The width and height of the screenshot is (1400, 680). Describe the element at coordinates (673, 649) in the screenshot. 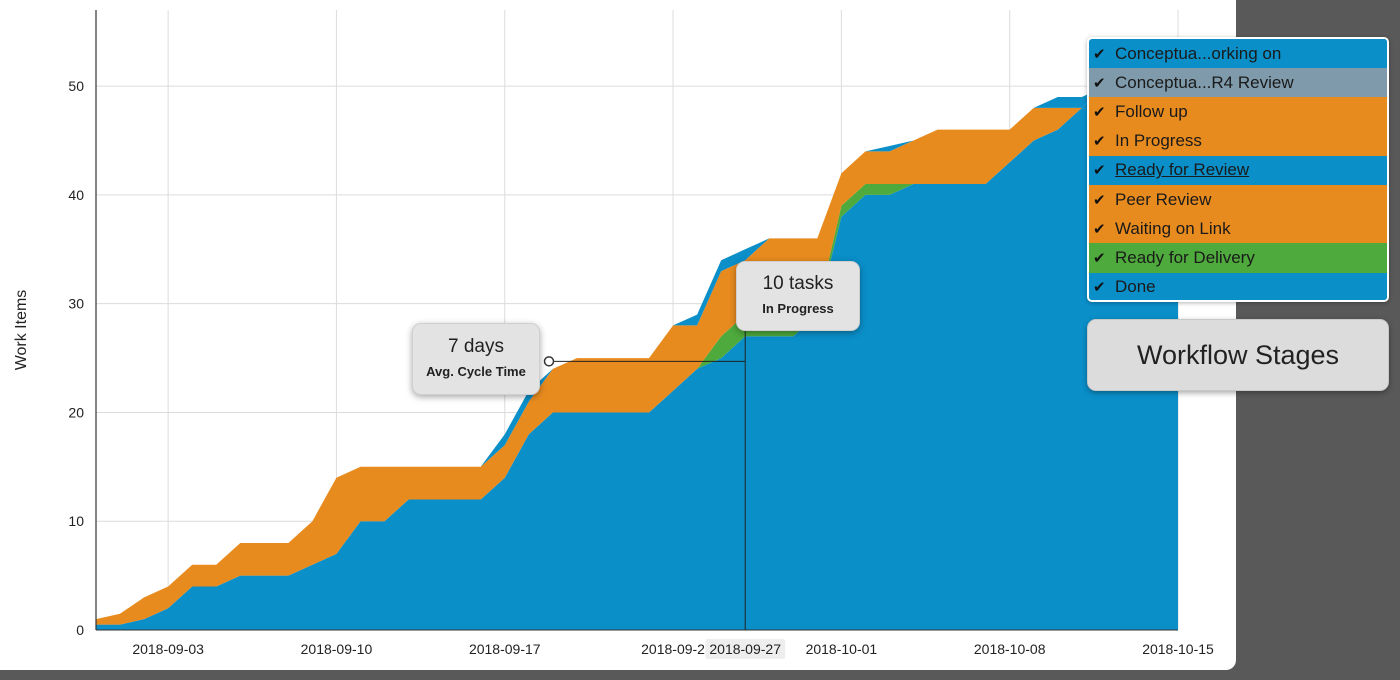

I see `x-tick-label: 2018-09-2` at that location.